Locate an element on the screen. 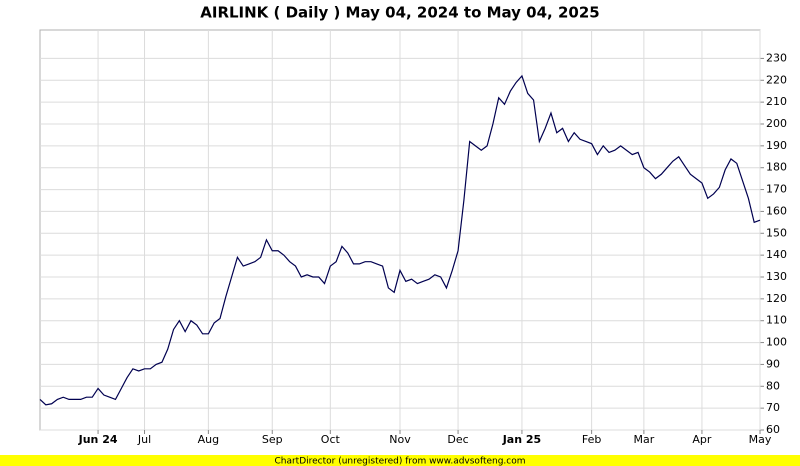 The width and height of the screenshot is (800, 466). y-tick-label: 90 is located at coordinates (773, 363).